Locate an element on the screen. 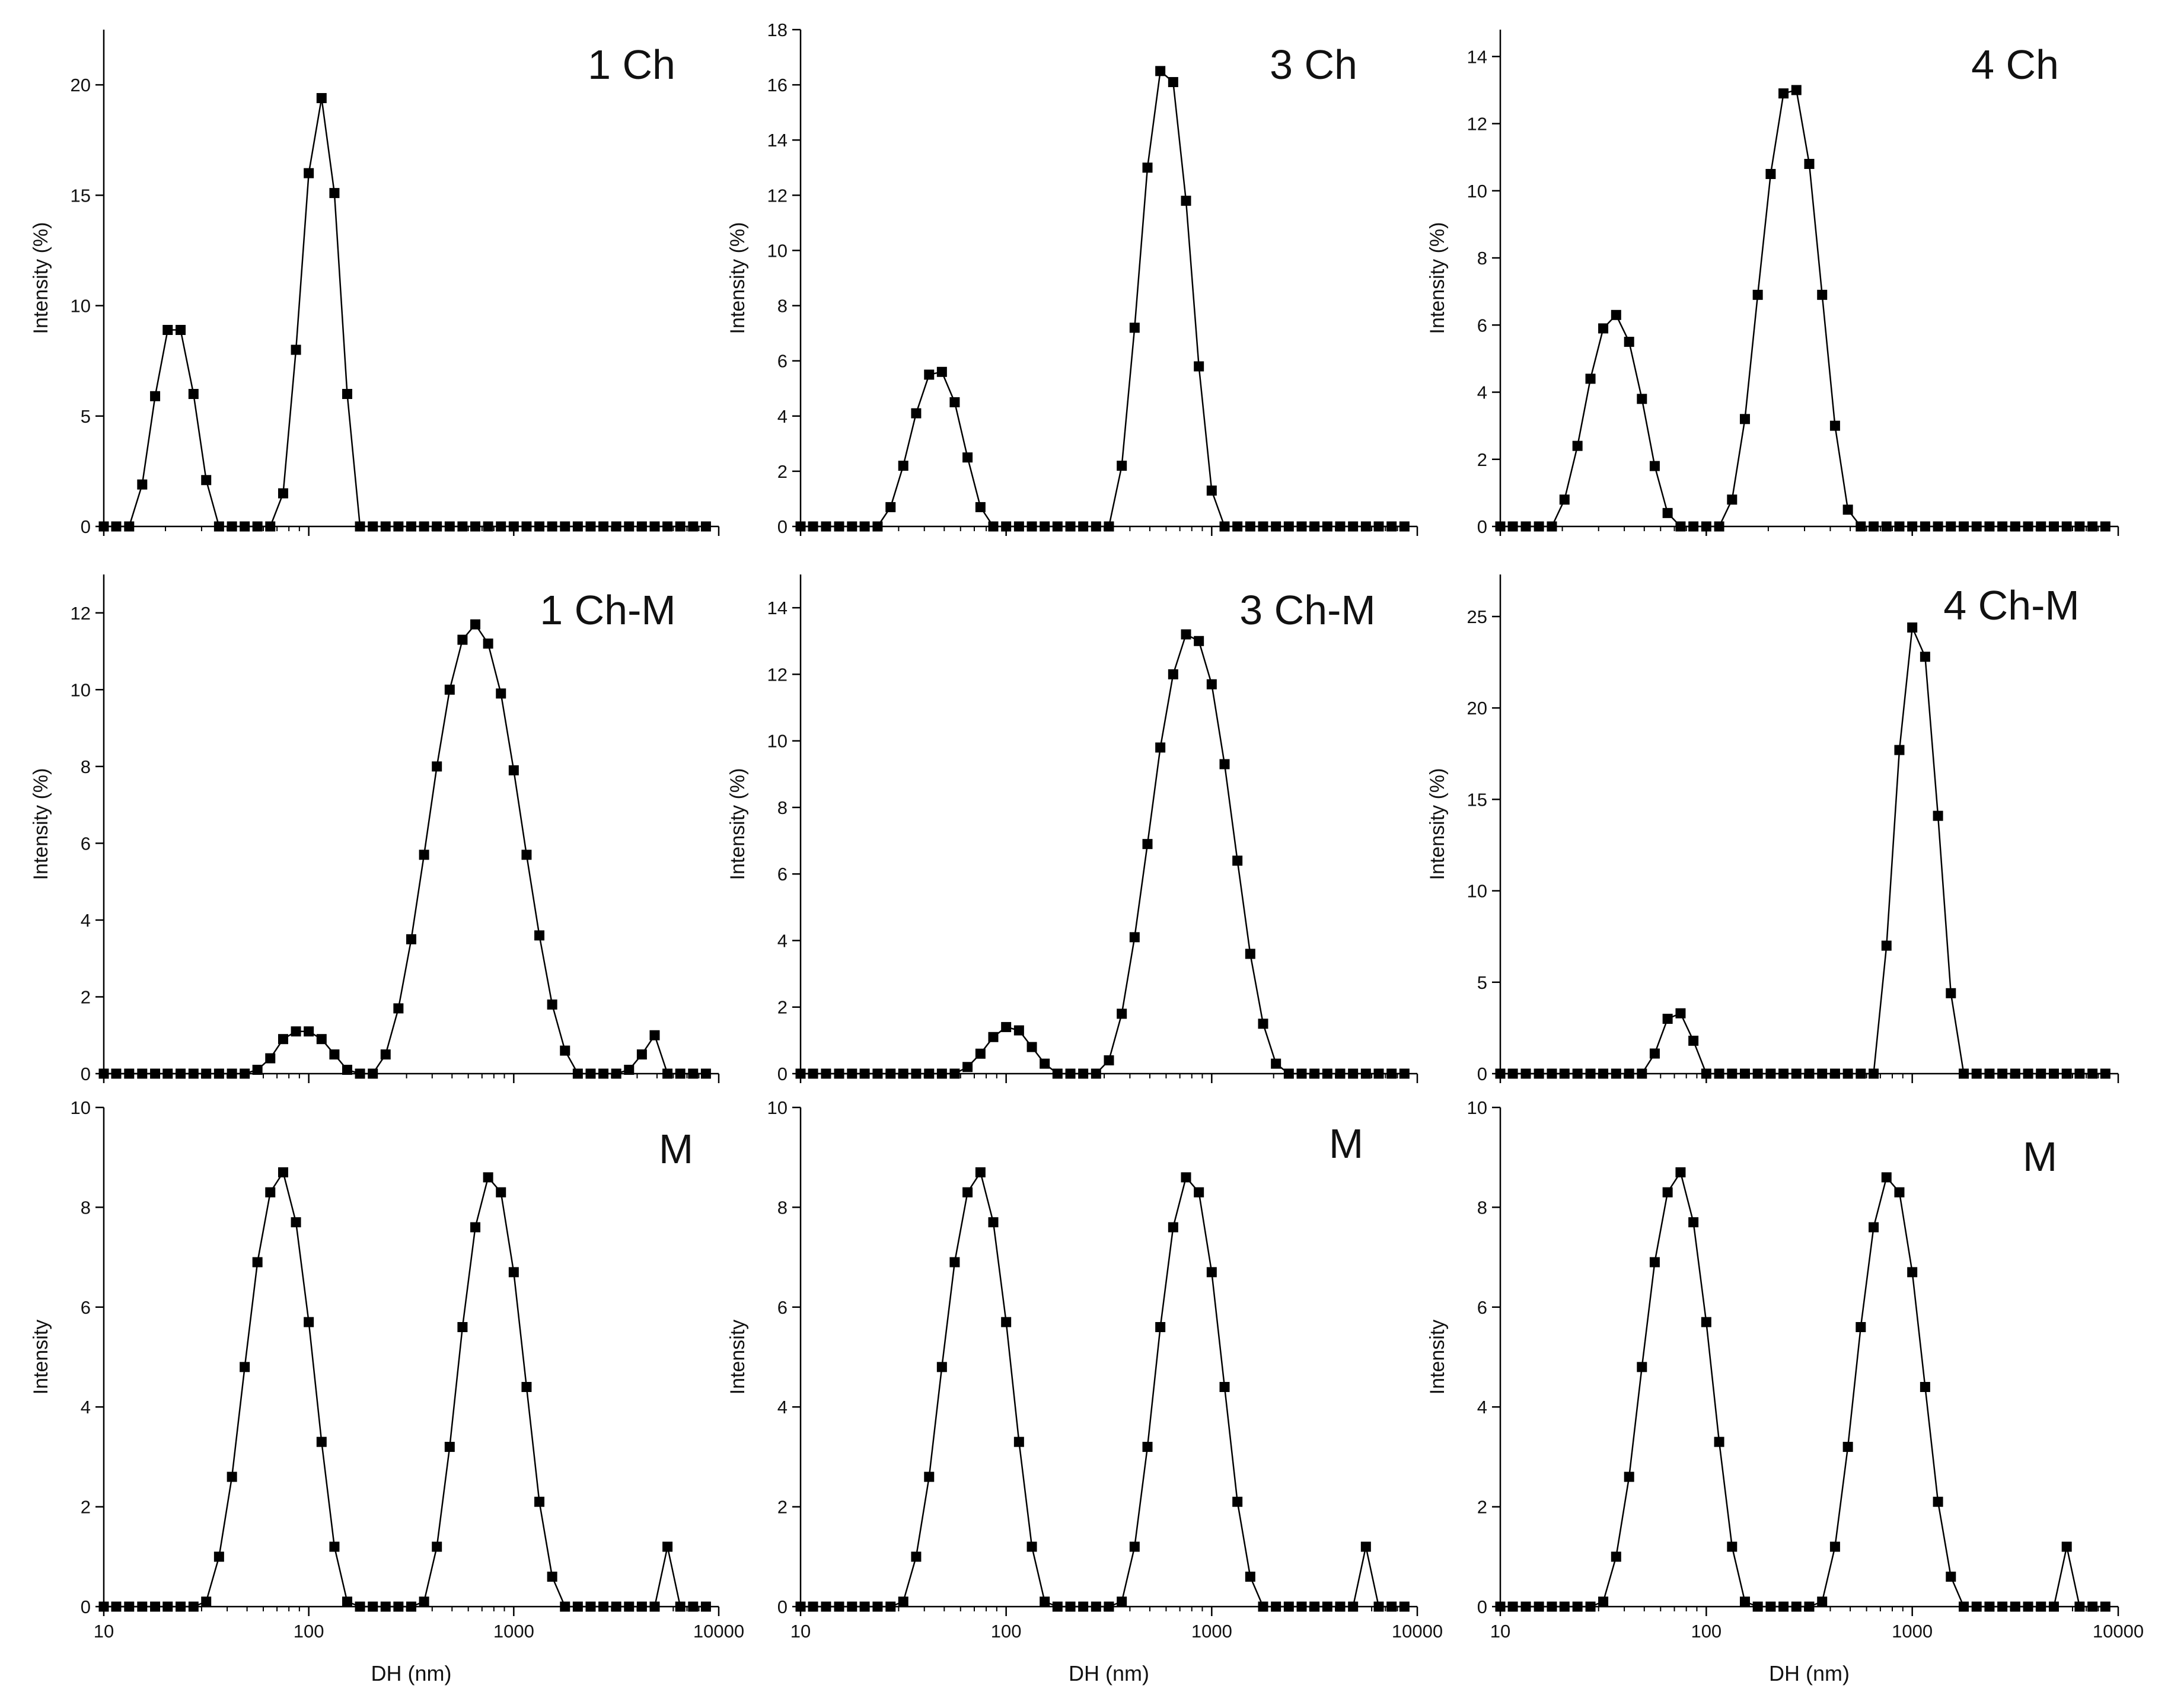  series-line is located at coordinates (1103, 298).